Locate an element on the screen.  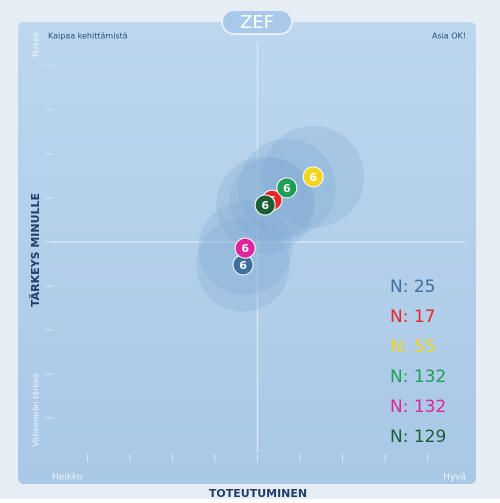
corner-label: Asia OK! is located at coordinates (449, 36).